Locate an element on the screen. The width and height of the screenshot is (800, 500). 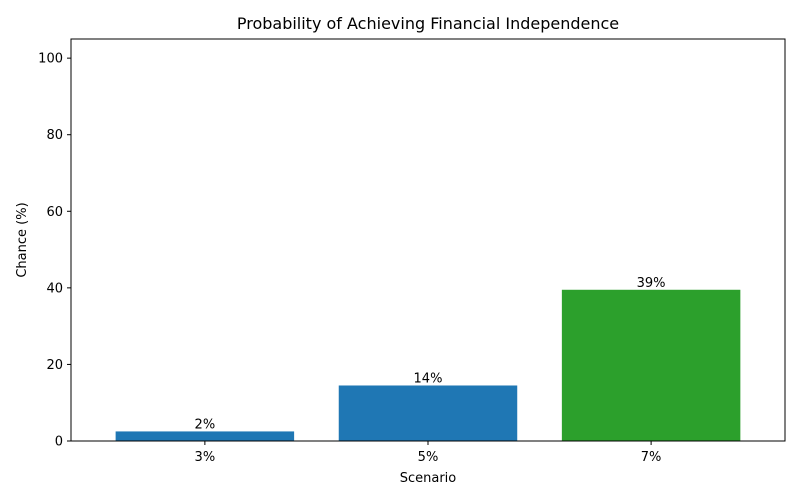
data-label-1: 2% is located at coordinates (205, 424).